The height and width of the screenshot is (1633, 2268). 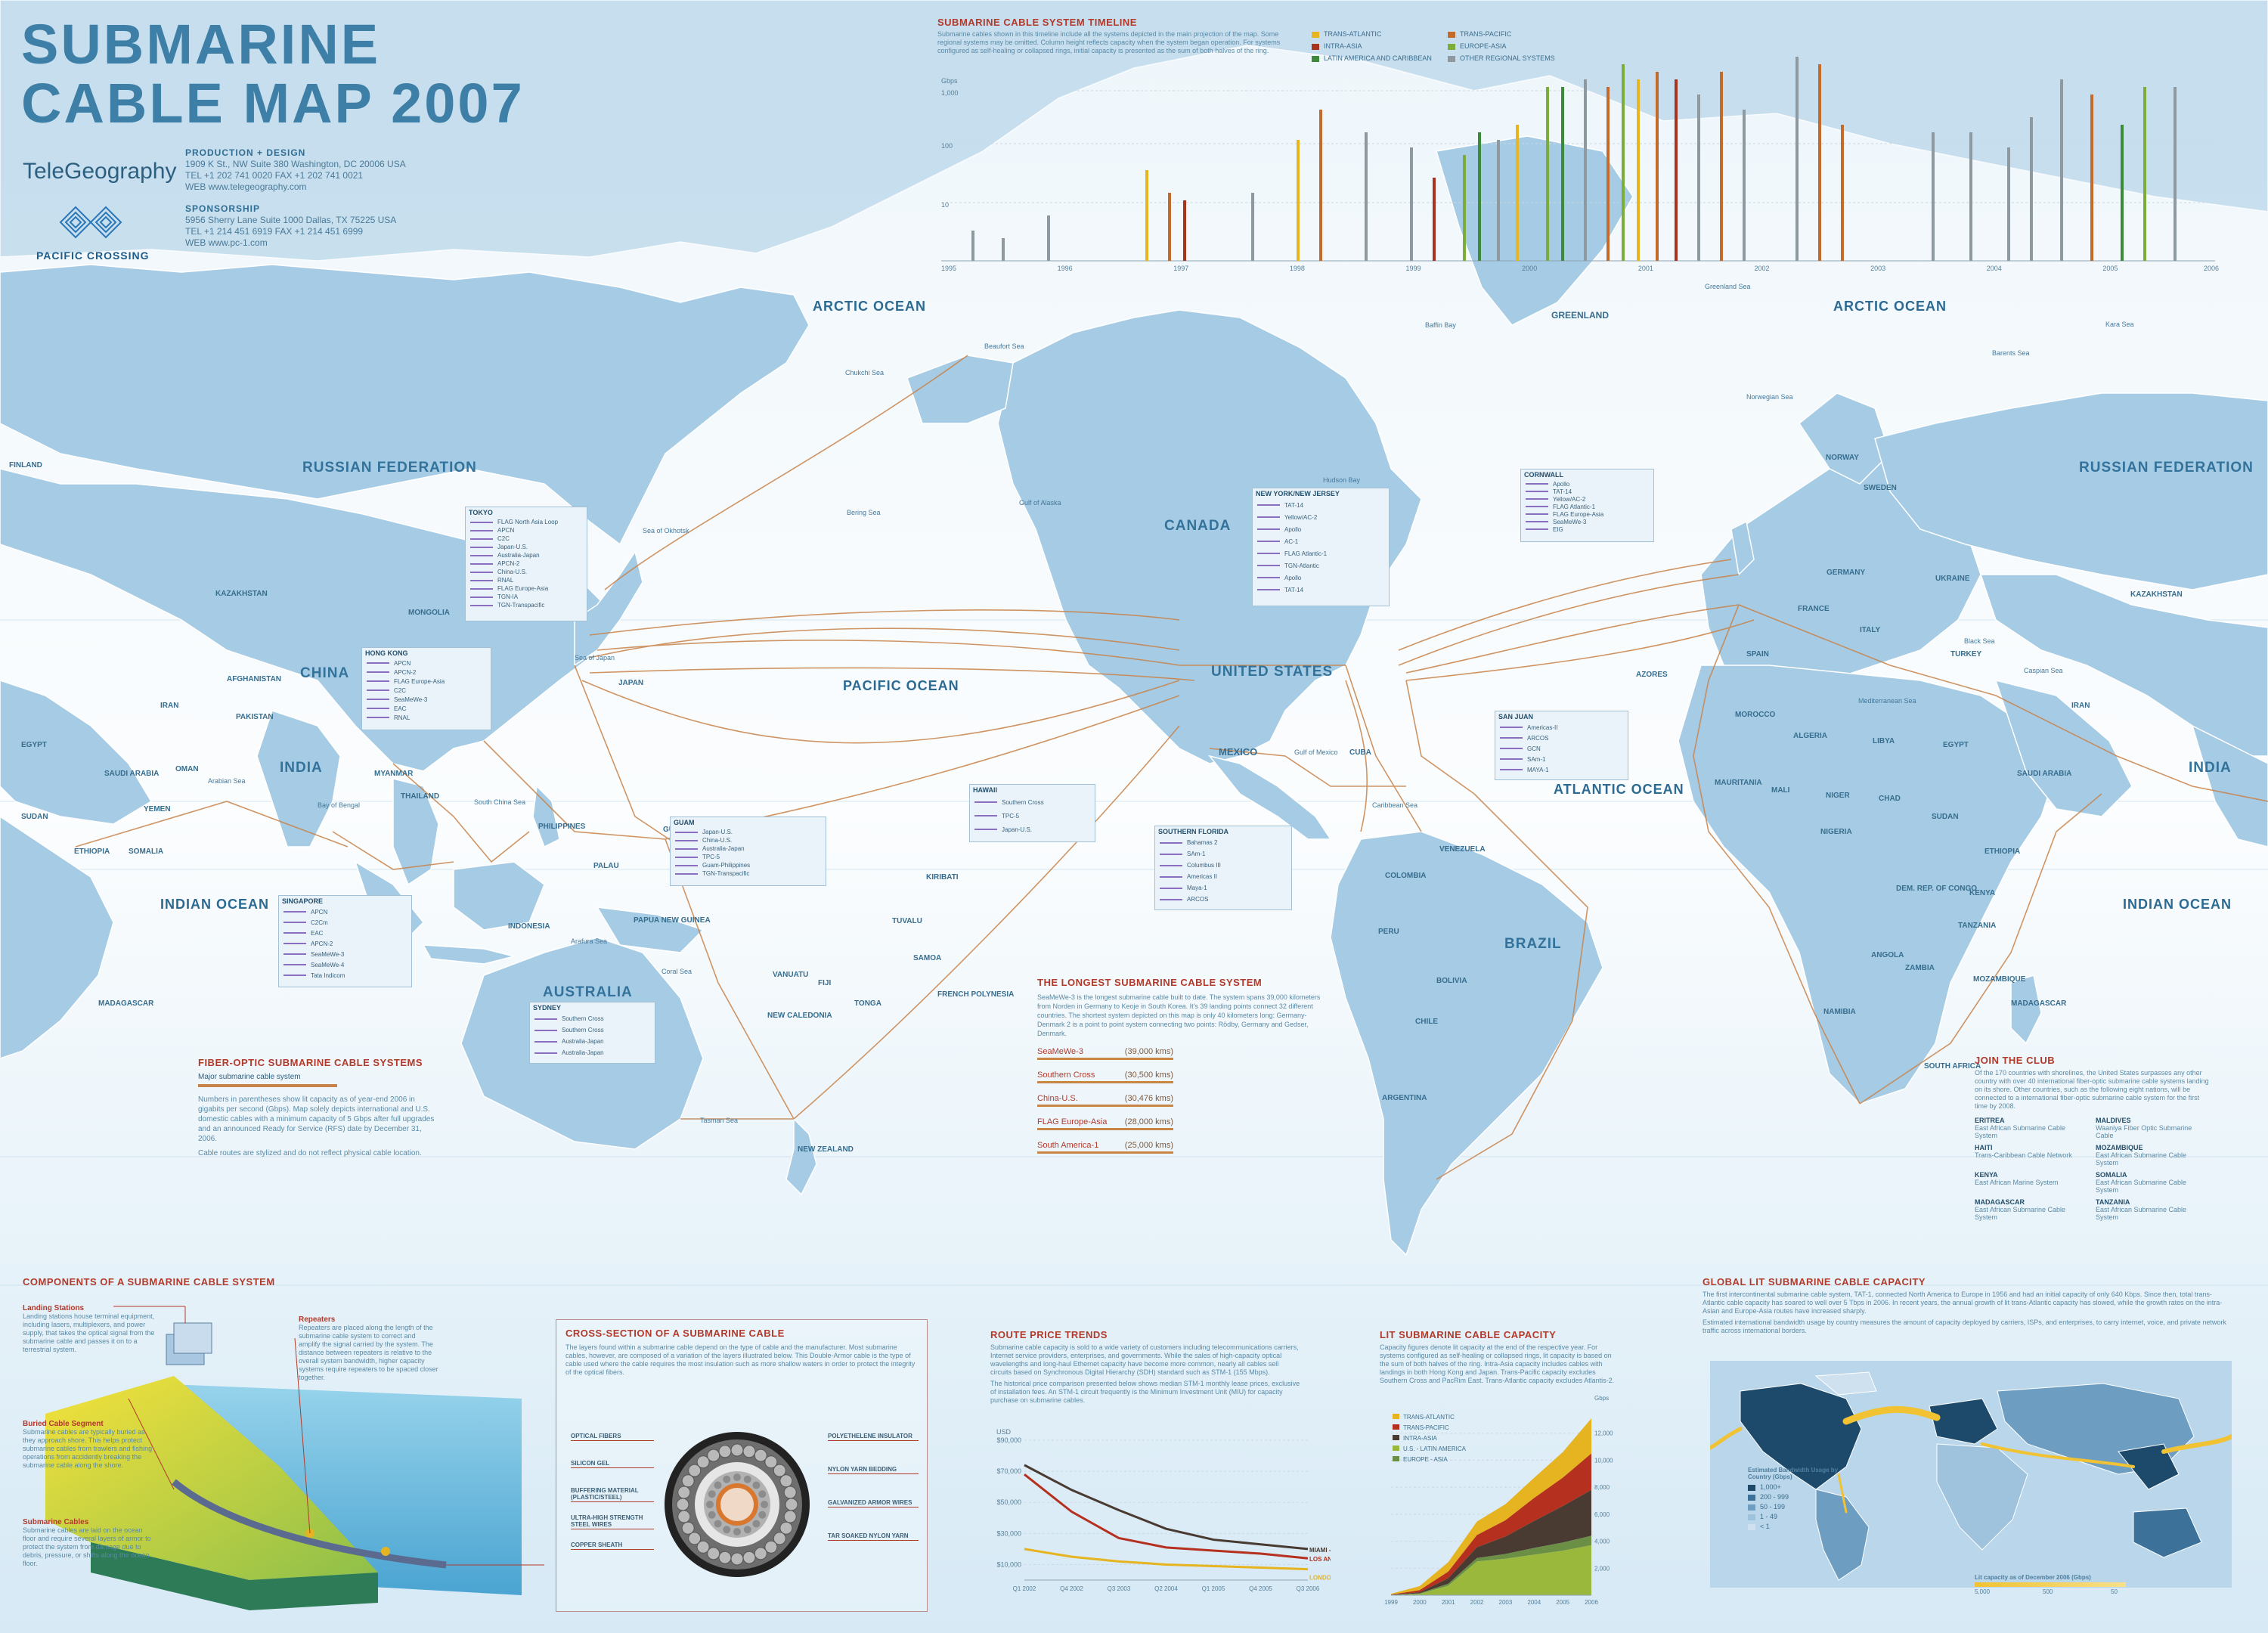 What do you see at coordinates (241, 594) in the screenshot?
I see `country-label-kazakhstan_l: KAZAKHSTAN` at bounding box center [241, 594].